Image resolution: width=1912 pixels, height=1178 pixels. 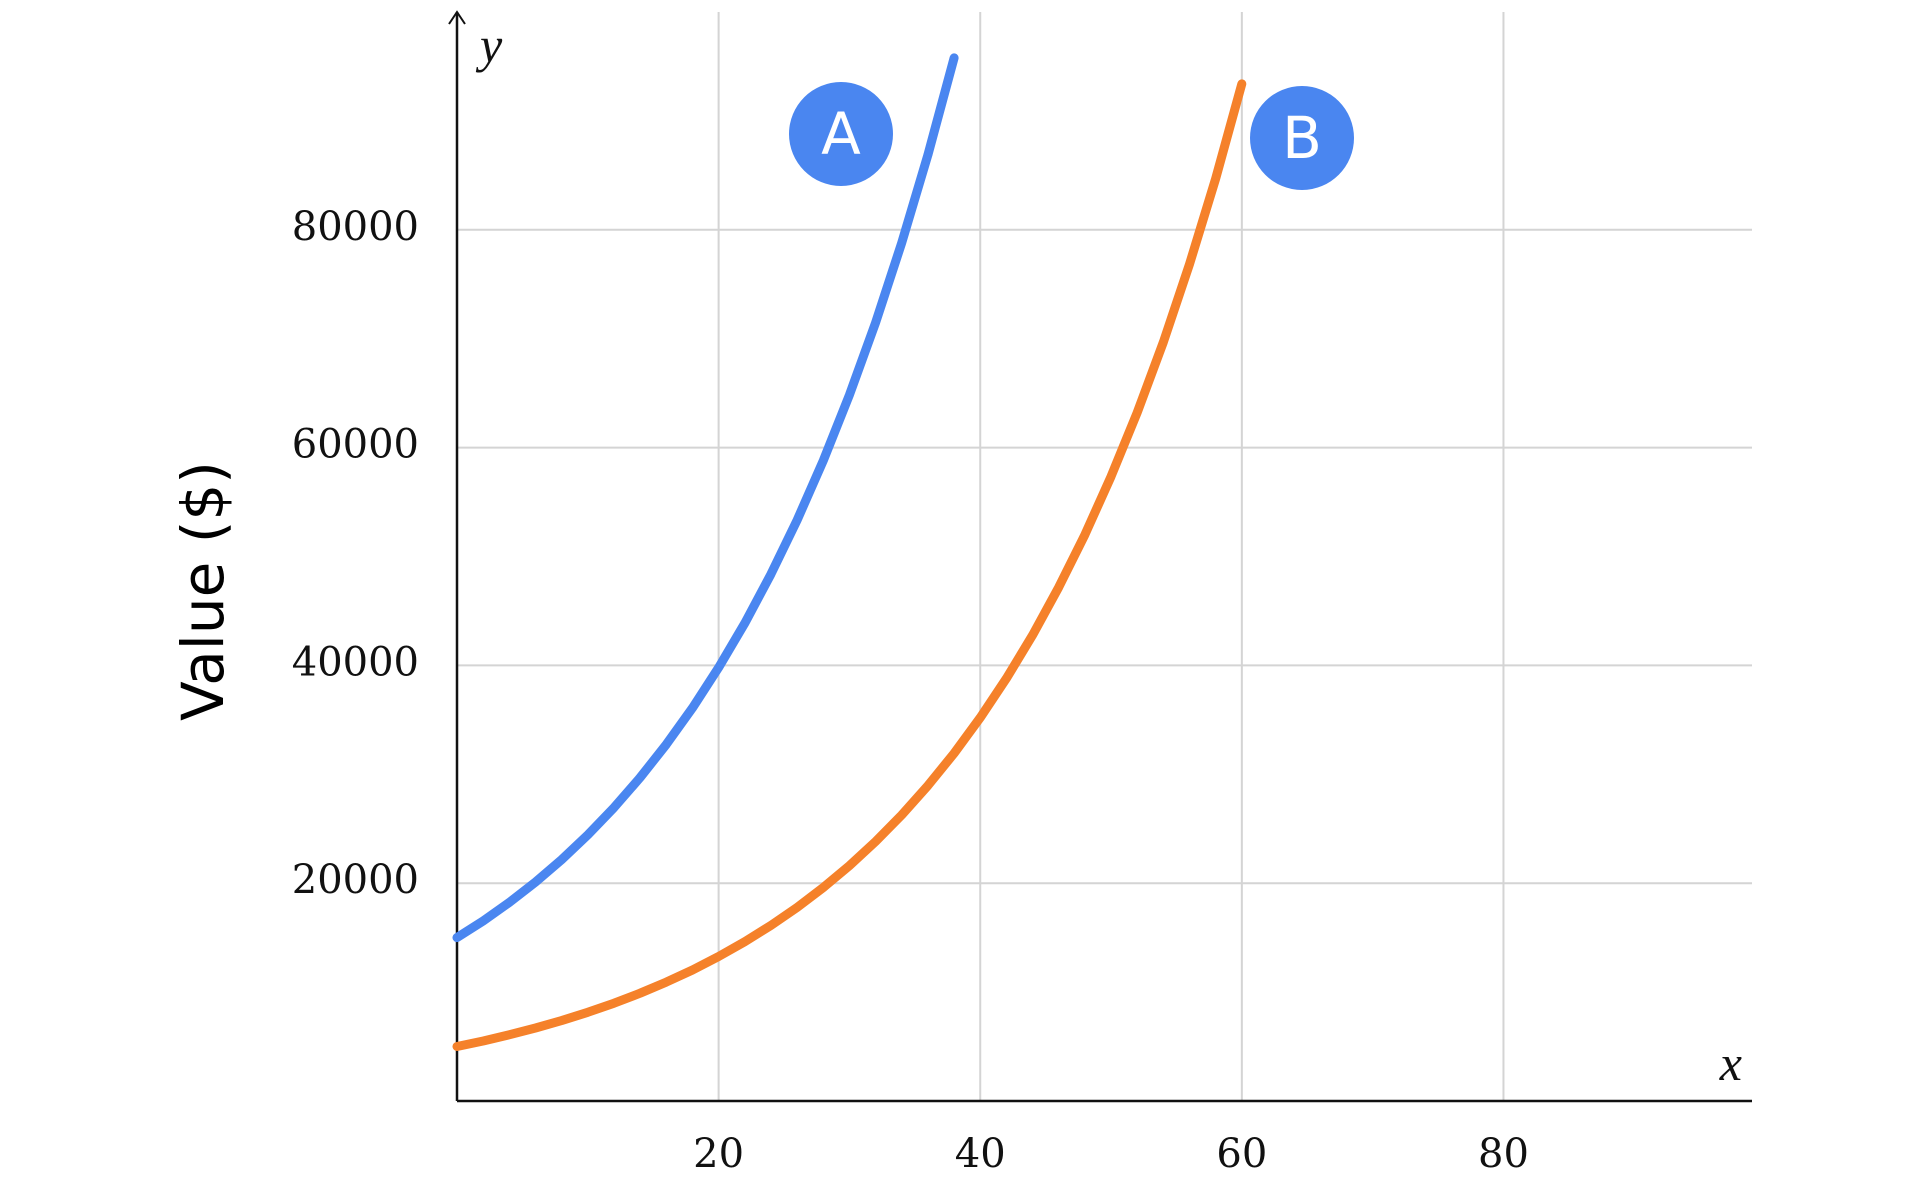 I want to click on series-label: A, so click(x=841, y=134).